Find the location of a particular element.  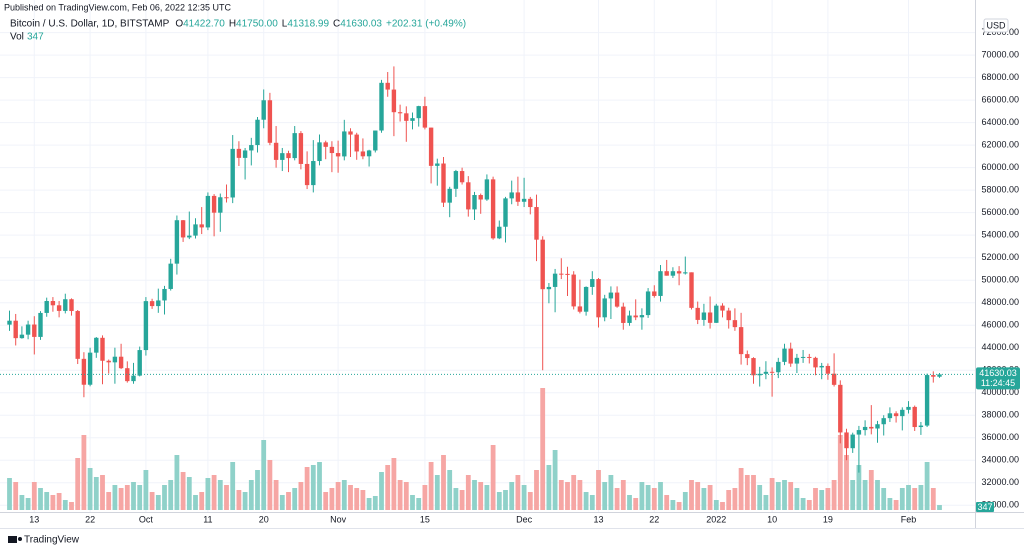

y-tick-label: 34000.00 is located at coordinates (1000, 460).